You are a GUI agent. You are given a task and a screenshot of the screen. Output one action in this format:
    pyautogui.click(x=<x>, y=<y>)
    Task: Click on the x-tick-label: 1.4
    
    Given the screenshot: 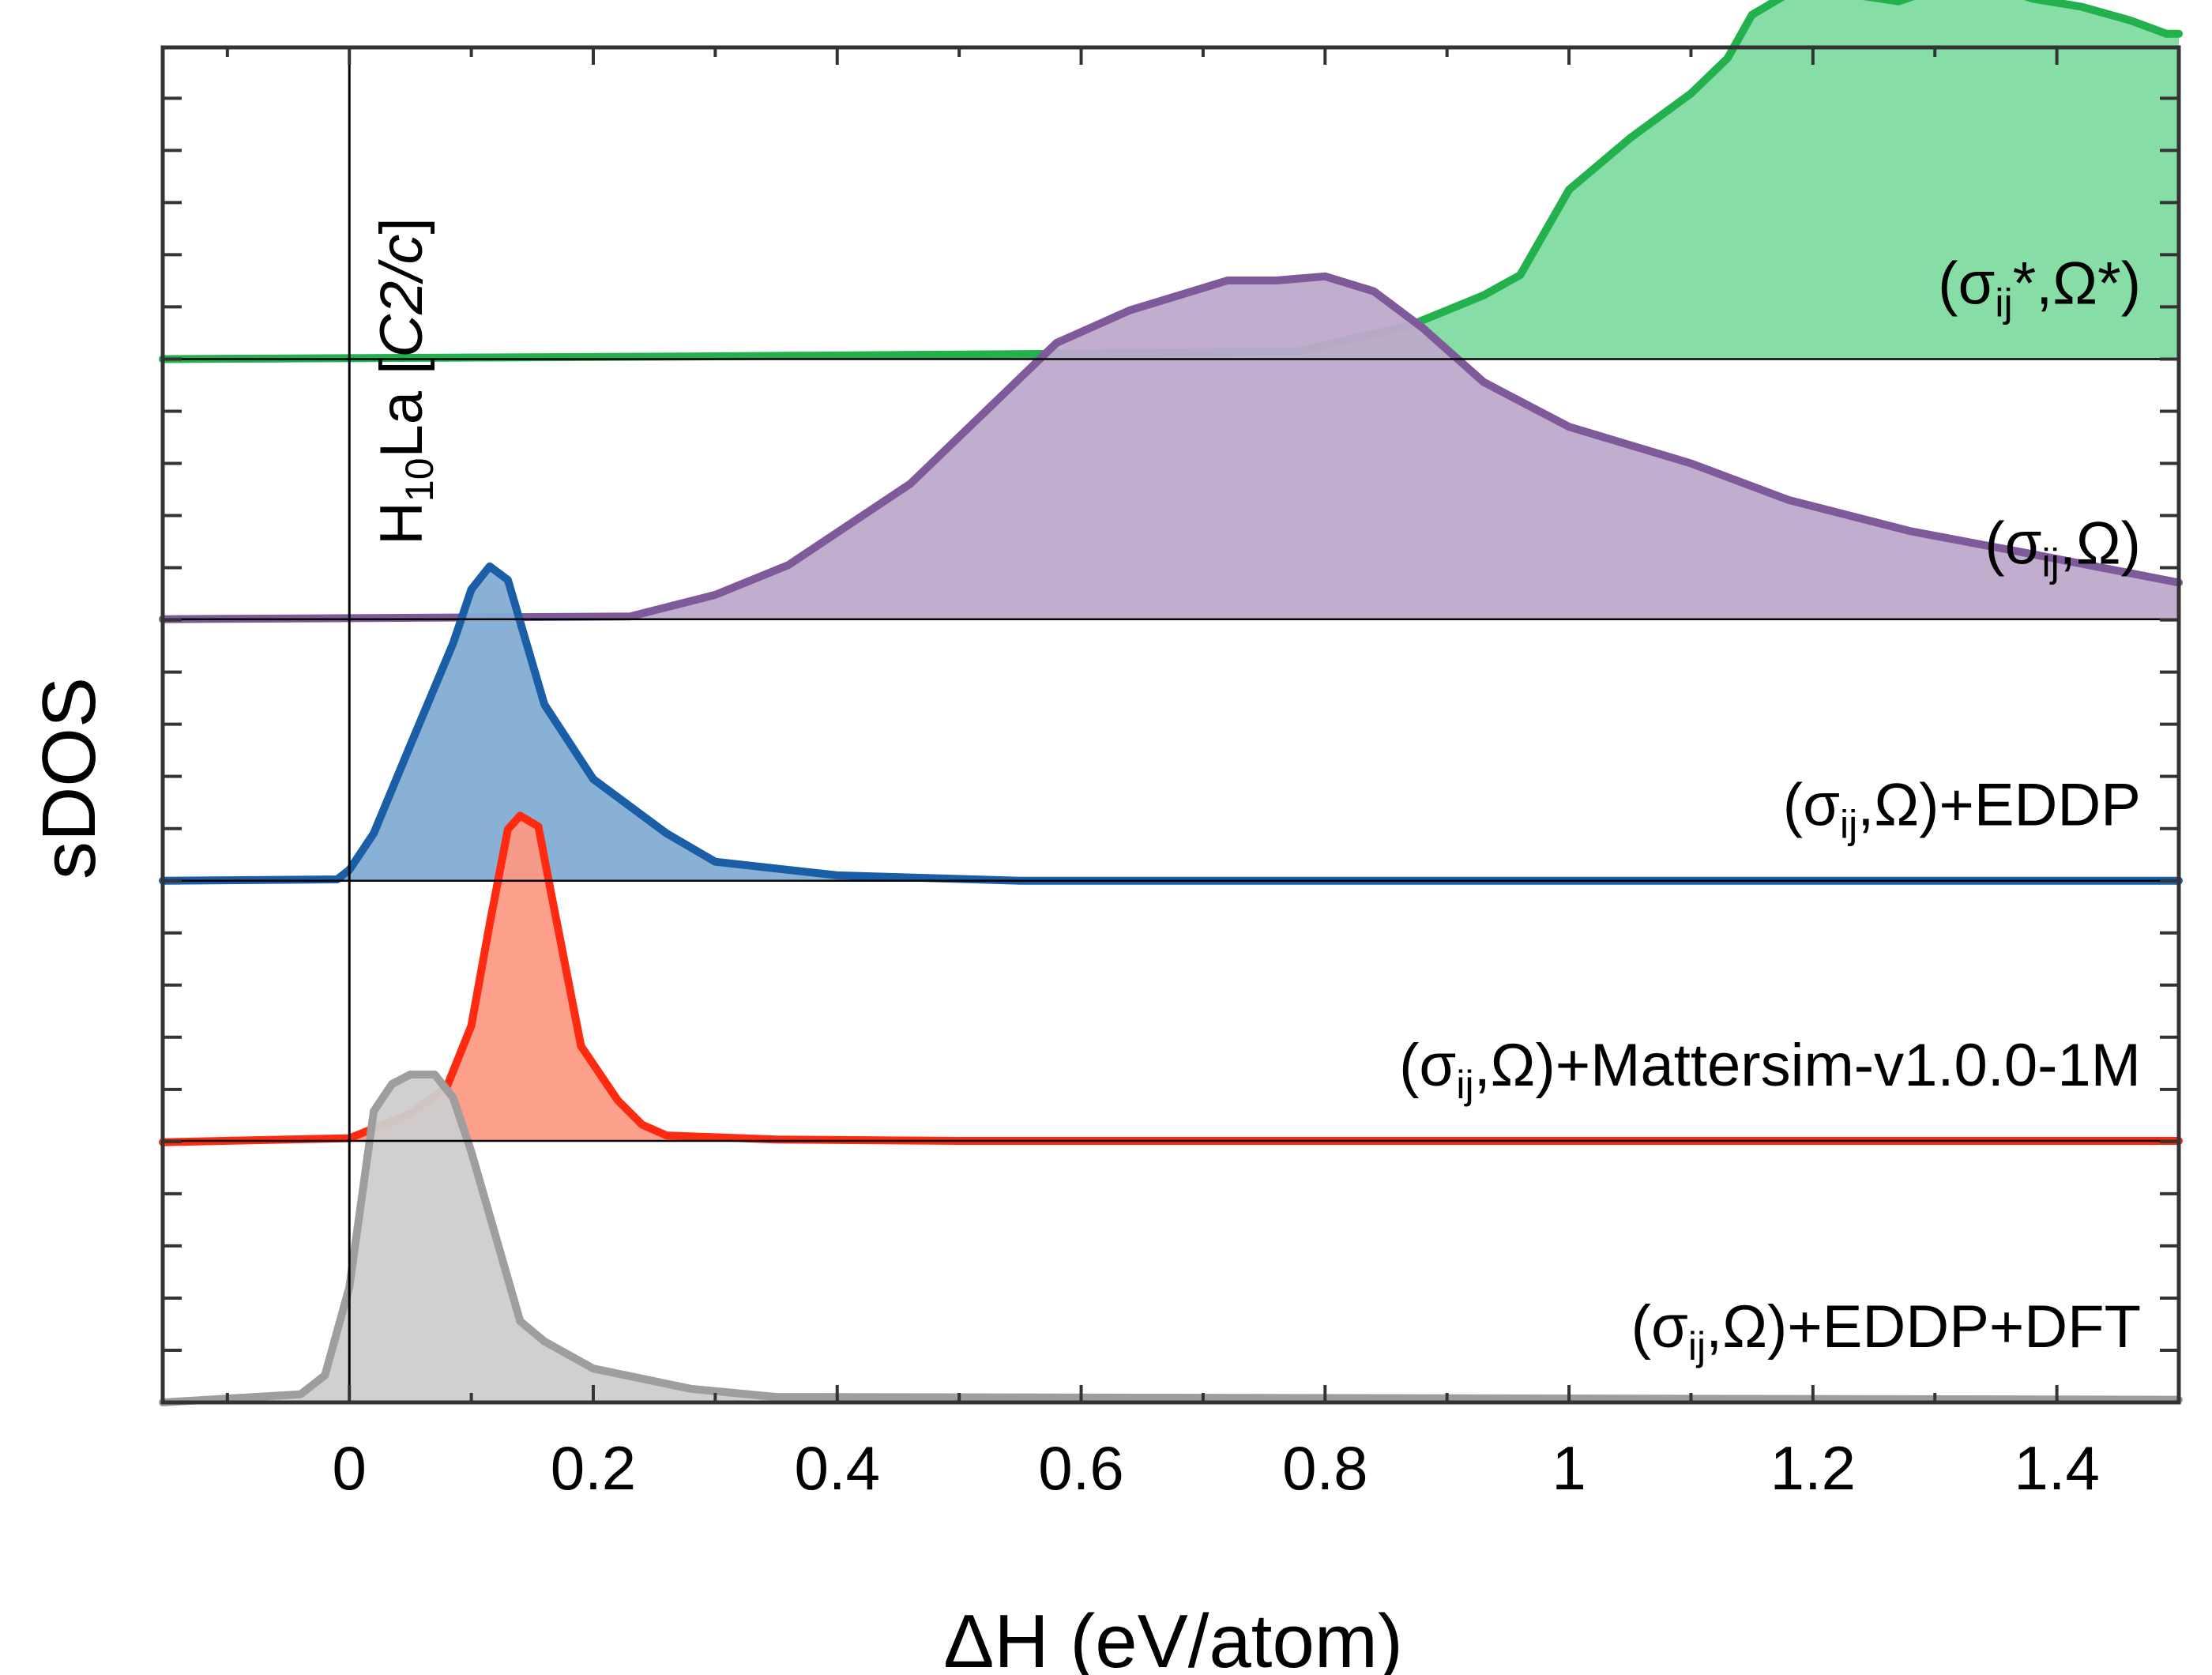 What is the action you would take?
    pyautogui.click(x=2056, y=1468)
    